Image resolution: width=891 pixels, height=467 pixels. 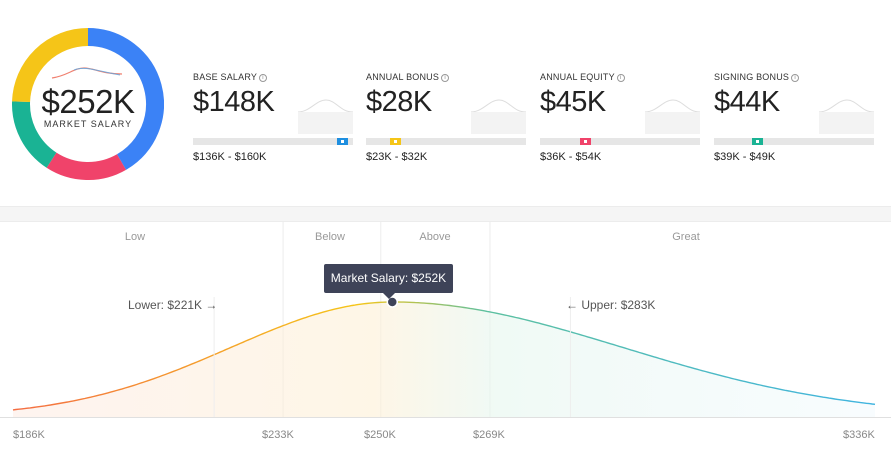 I want to click on component-range: $136K - $160K, so click(x=230, y=157).